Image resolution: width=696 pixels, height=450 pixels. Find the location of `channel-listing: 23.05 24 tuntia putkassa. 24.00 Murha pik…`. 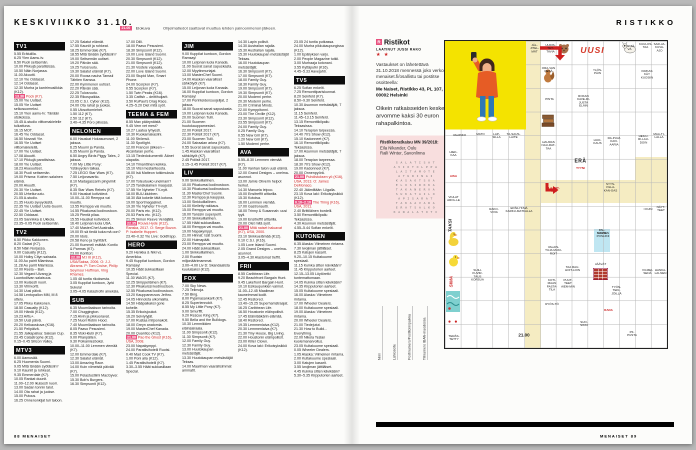

channel-listing: 23.05 24 tuntia putkassa. 24.00 Murha pik… is located at coordinates (319, 57).